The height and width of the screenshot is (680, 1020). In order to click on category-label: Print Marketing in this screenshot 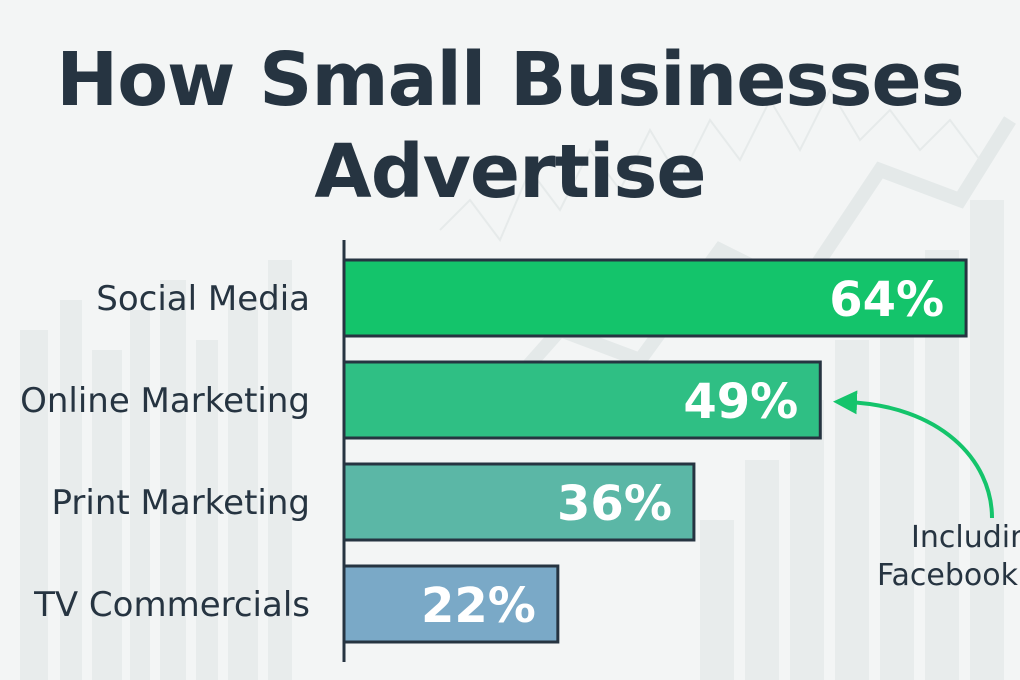, I will do `click(181, 503)`.